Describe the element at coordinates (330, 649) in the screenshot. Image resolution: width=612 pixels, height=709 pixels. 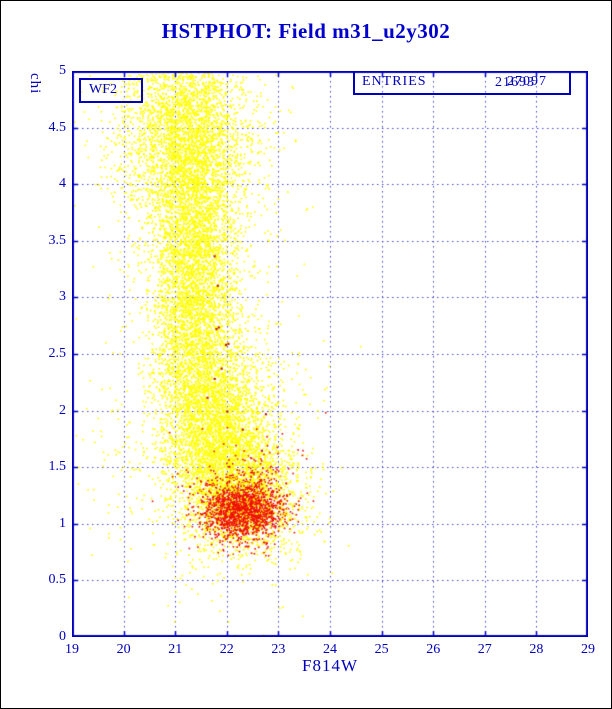
I see `x-tick-label: 24` at that location.